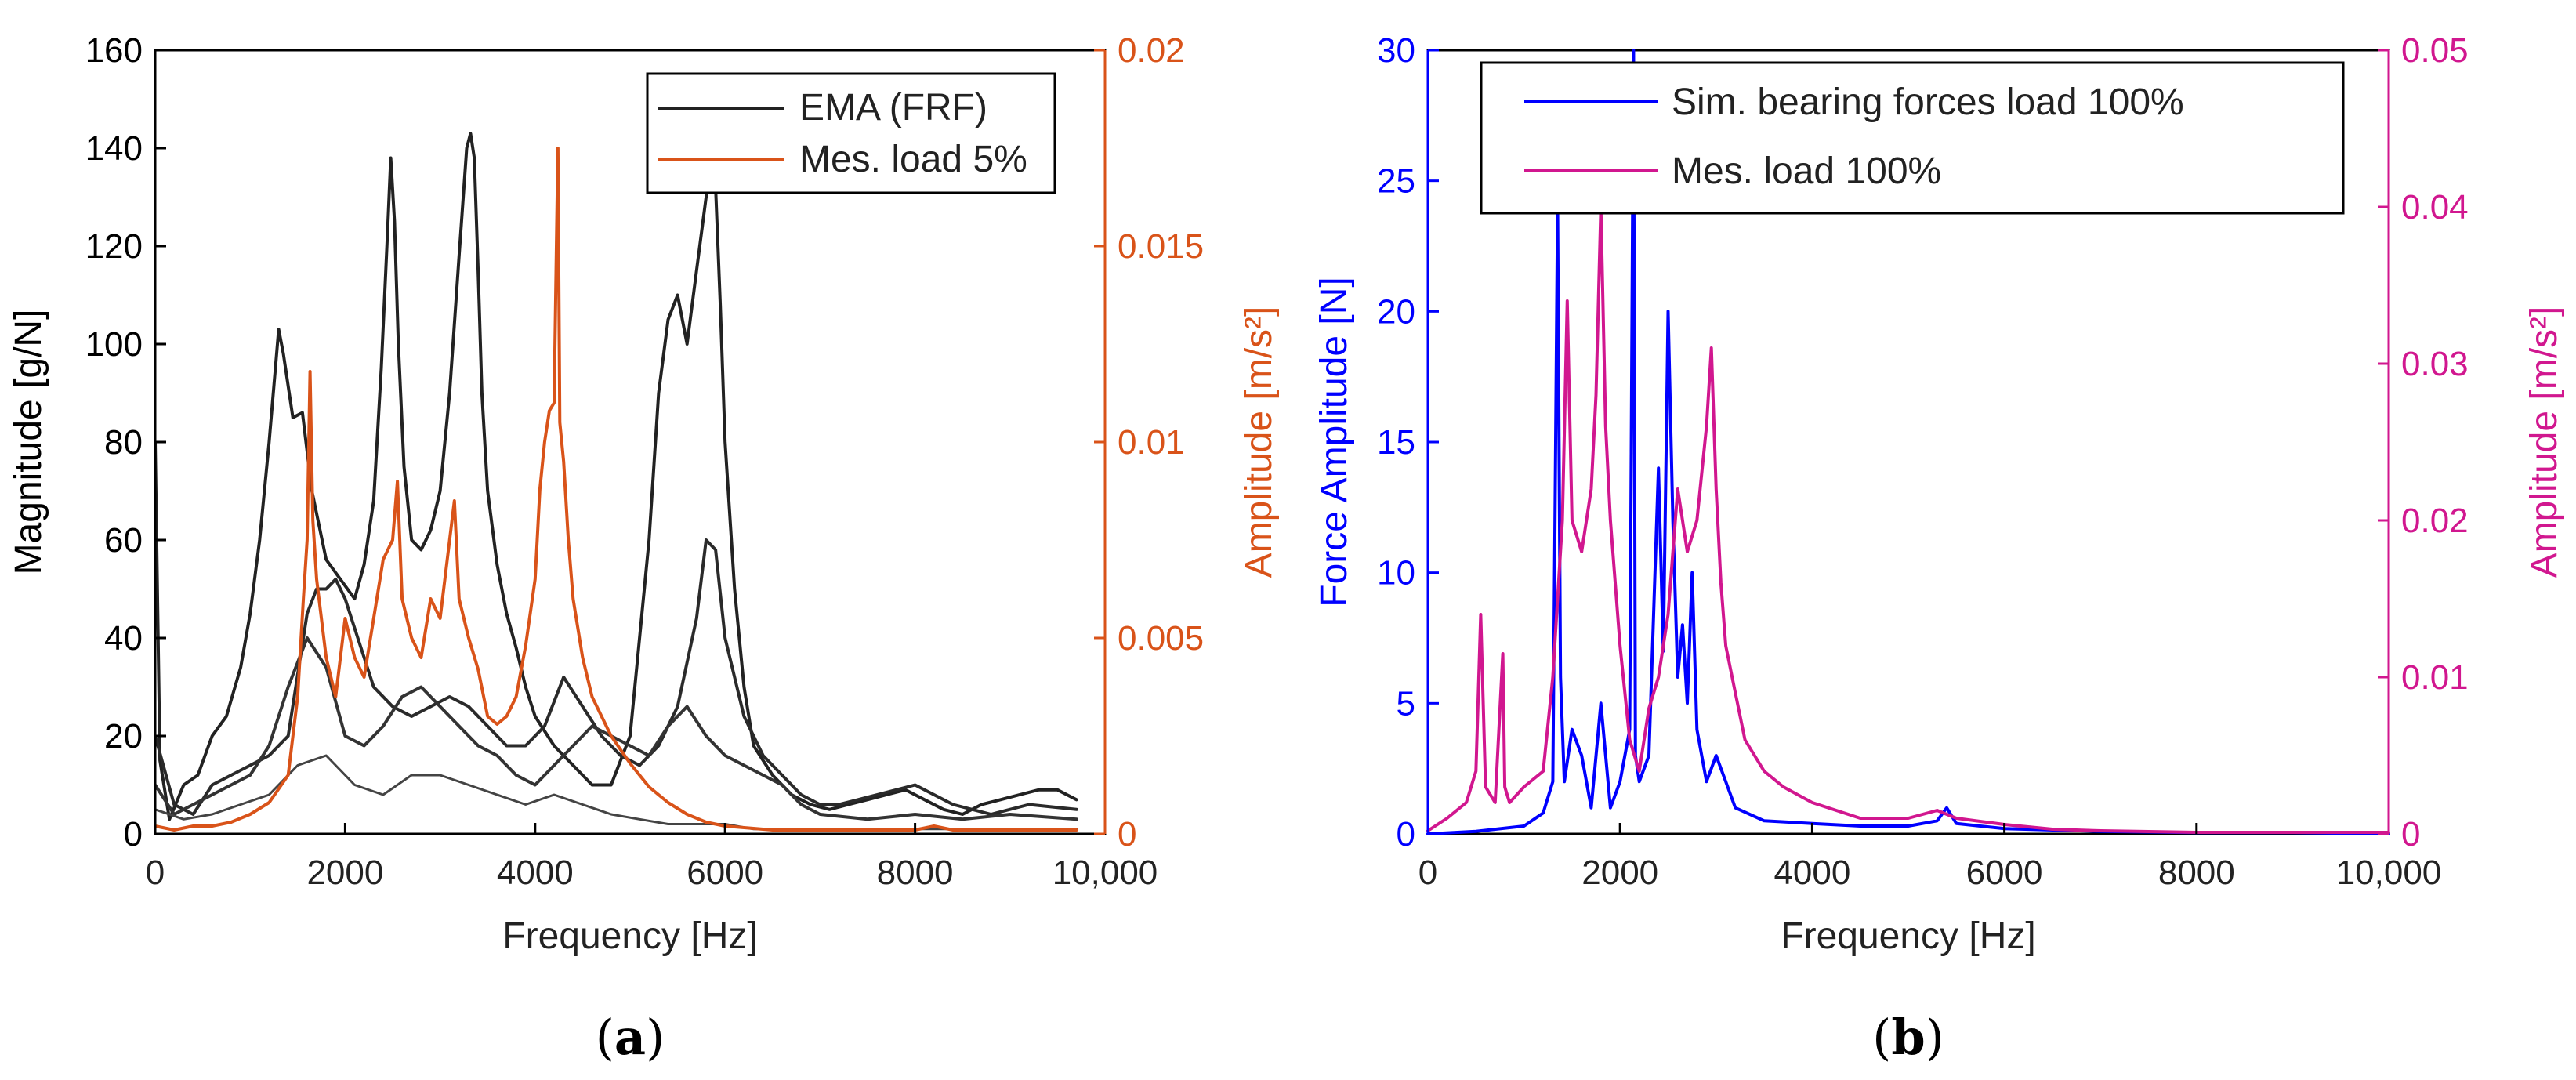 This screenshot has height=1080, width=2576. Describe the element at coordinates (2410, 834) in the screenshot. I see `y-right-tick-label-b-0: 0` at that location.